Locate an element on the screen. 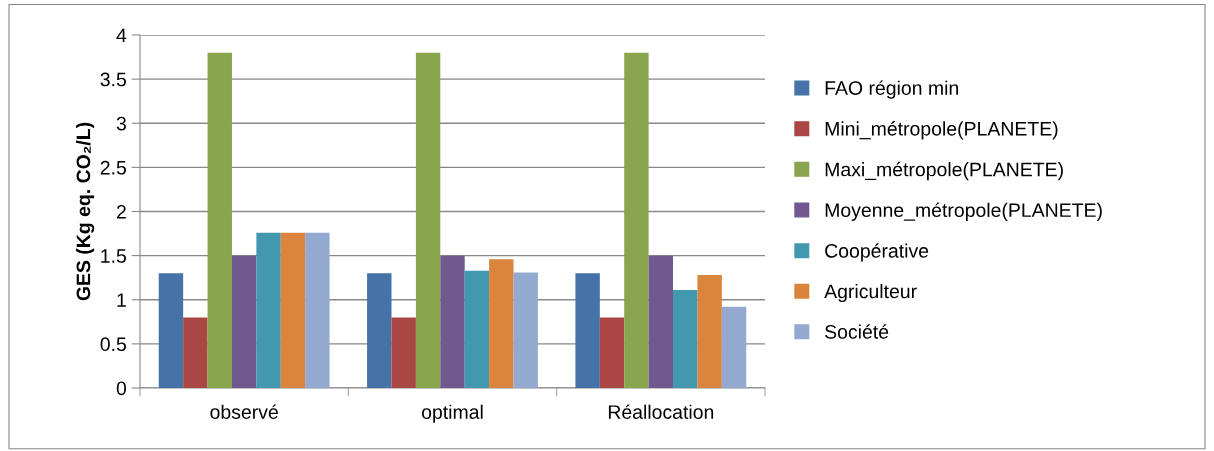 The height and width of the screenshot is (451, 1214). x-tick-label: observé is located at coordinates (244, 411).